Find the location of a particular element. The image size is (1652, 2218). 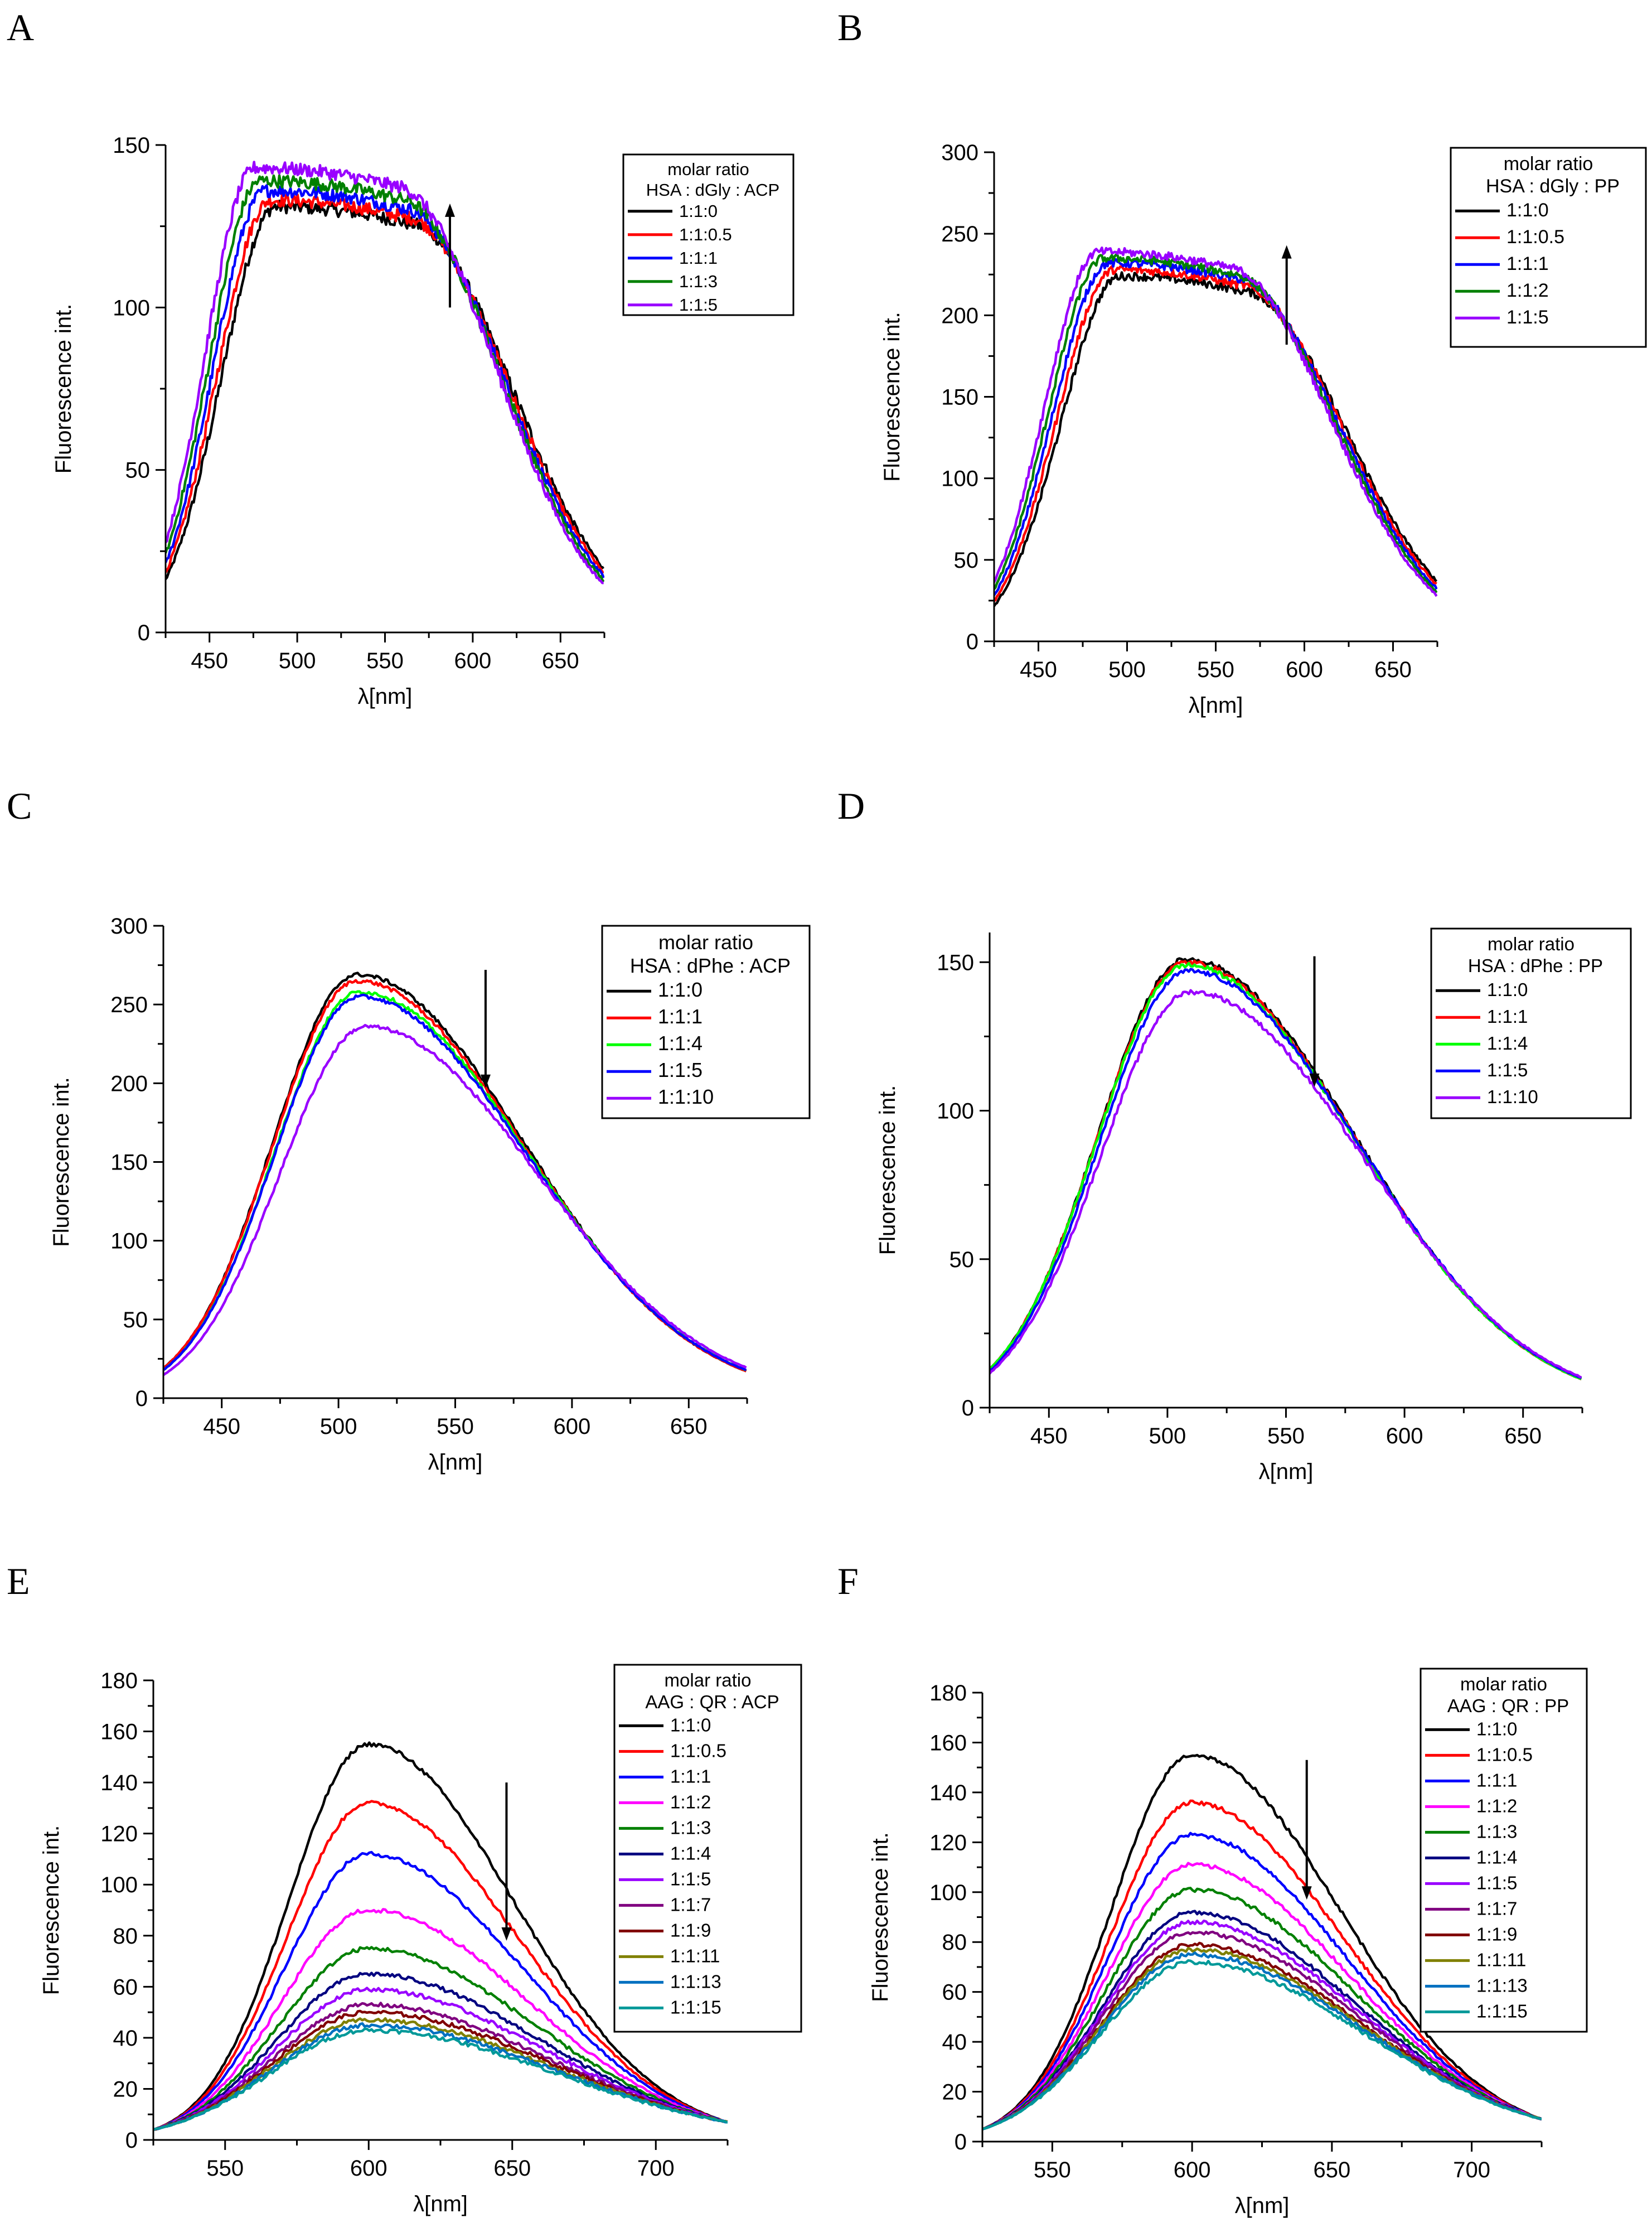

y-tick-label: 160 is located at coordinates (119, 1732).